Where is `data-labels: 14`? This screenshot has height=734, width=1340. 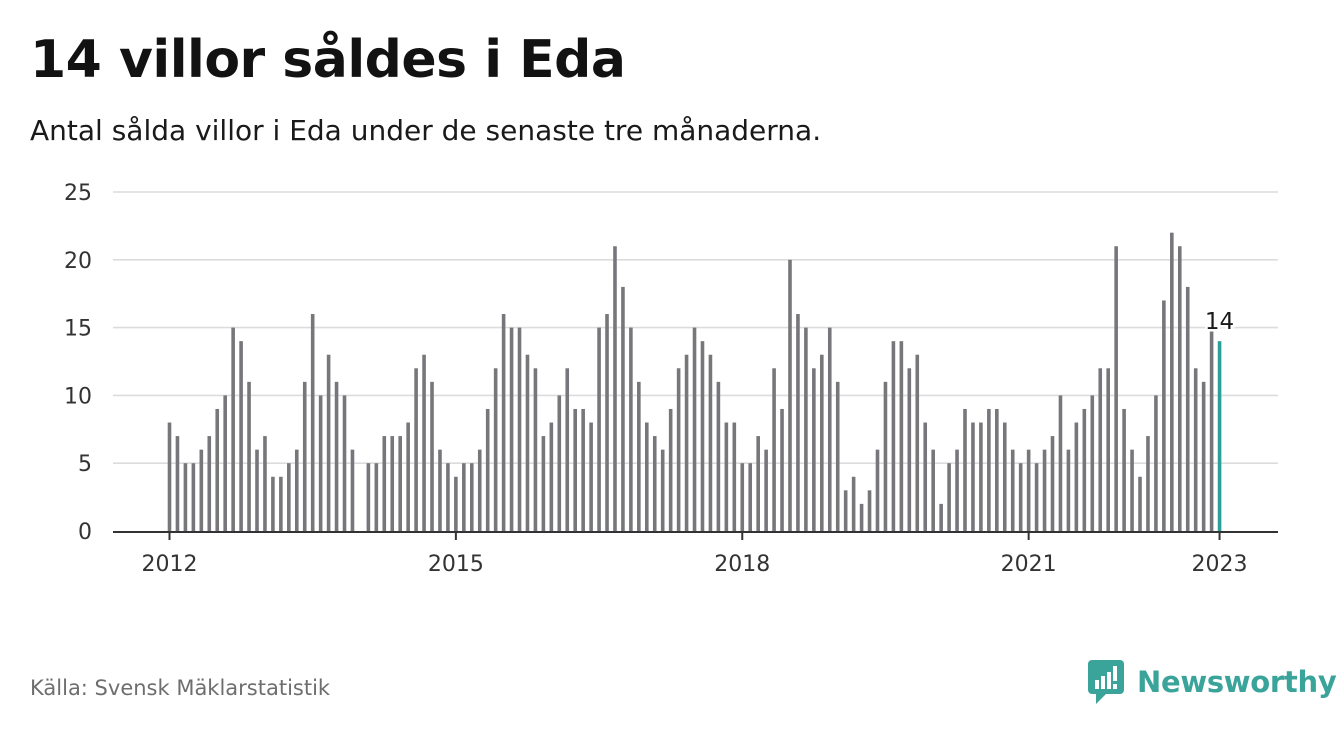 data-labels: 14 is located at coordinates (1219, 322).